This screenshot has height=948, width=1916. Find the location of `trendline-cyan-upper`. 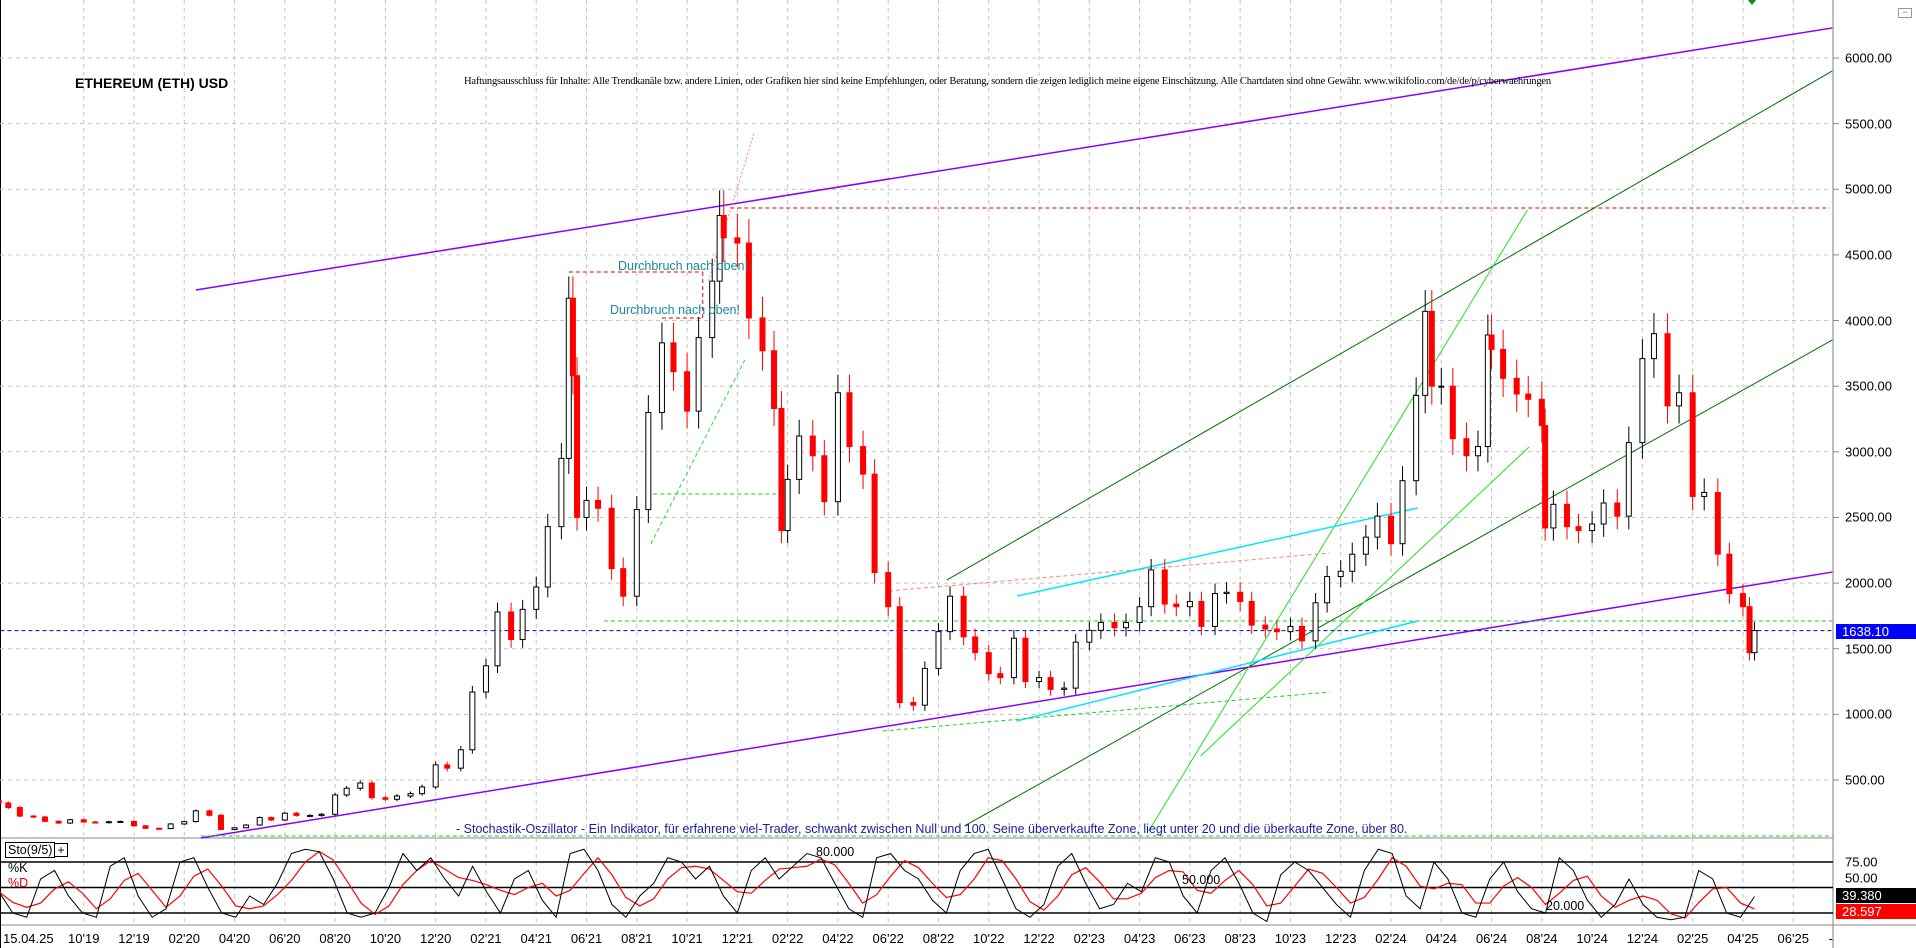

trendline-cyan-upper is located at coordinates (1217, 552).